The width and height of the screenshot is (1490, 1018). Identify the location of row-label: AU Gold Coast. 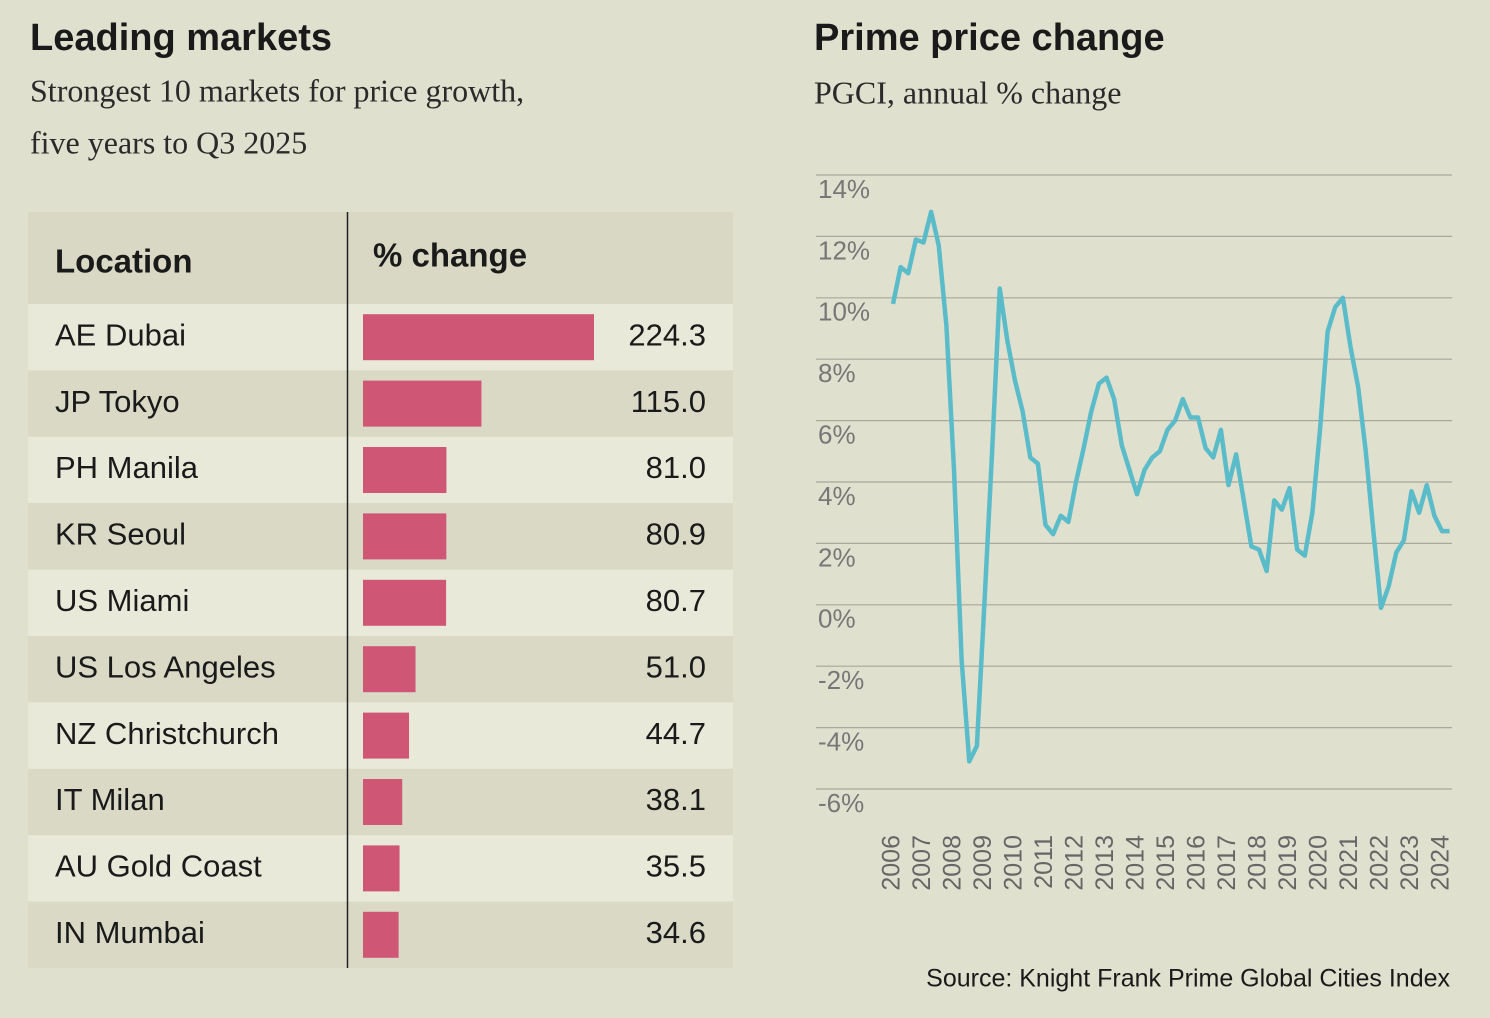
(158, 866).